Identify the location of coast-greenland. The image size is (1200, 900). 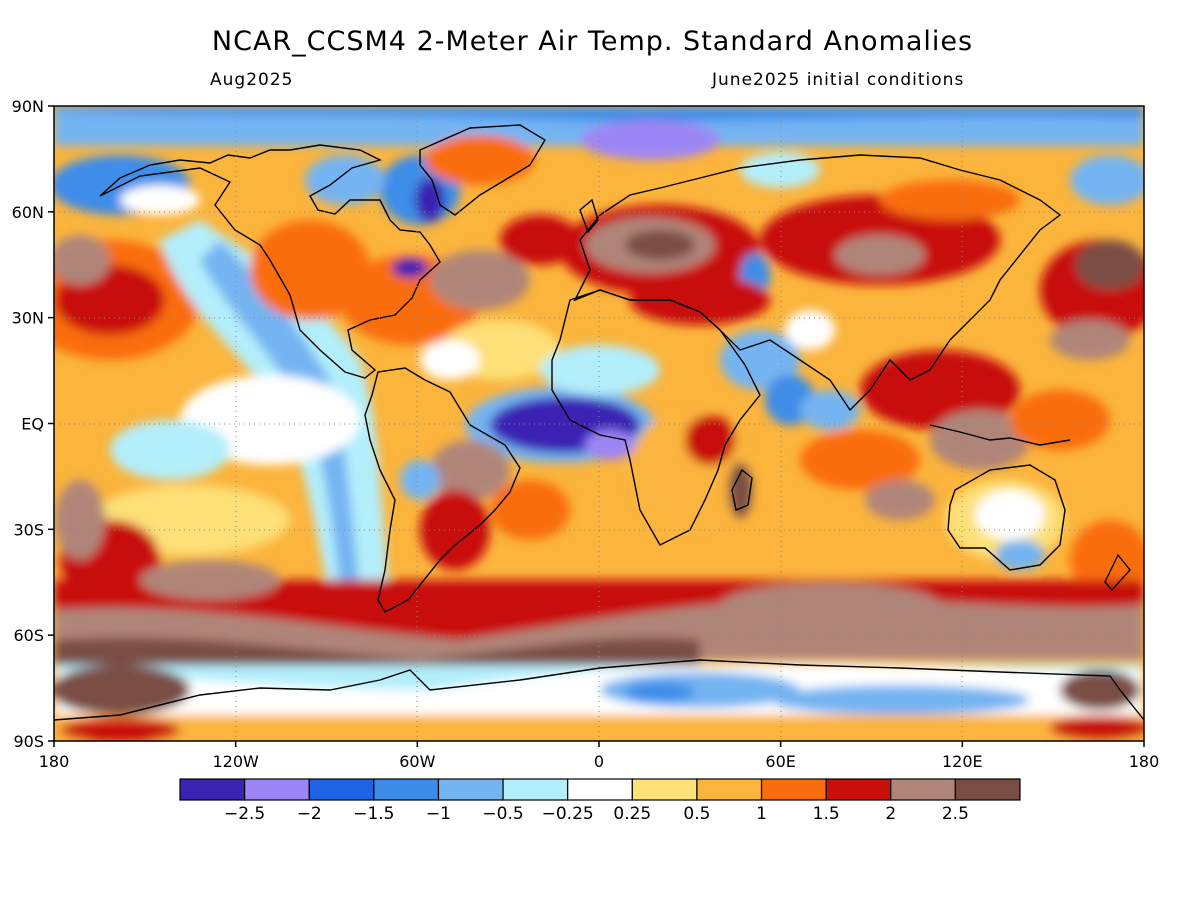
(482, 170).